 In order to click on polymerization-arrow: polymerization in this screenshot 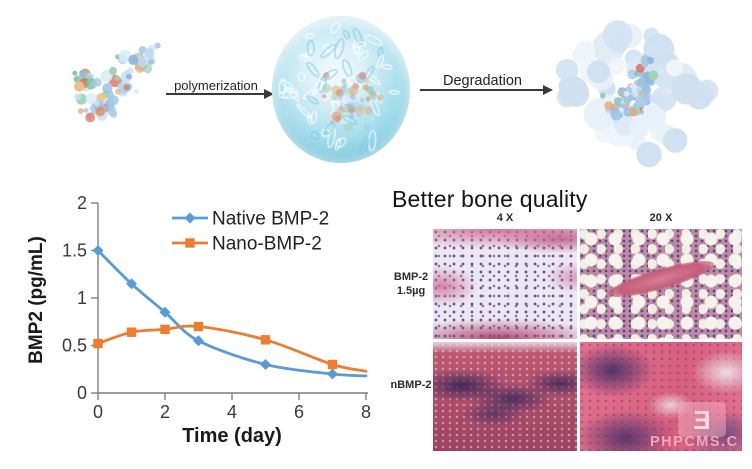, I will do `click(220, 88)`.